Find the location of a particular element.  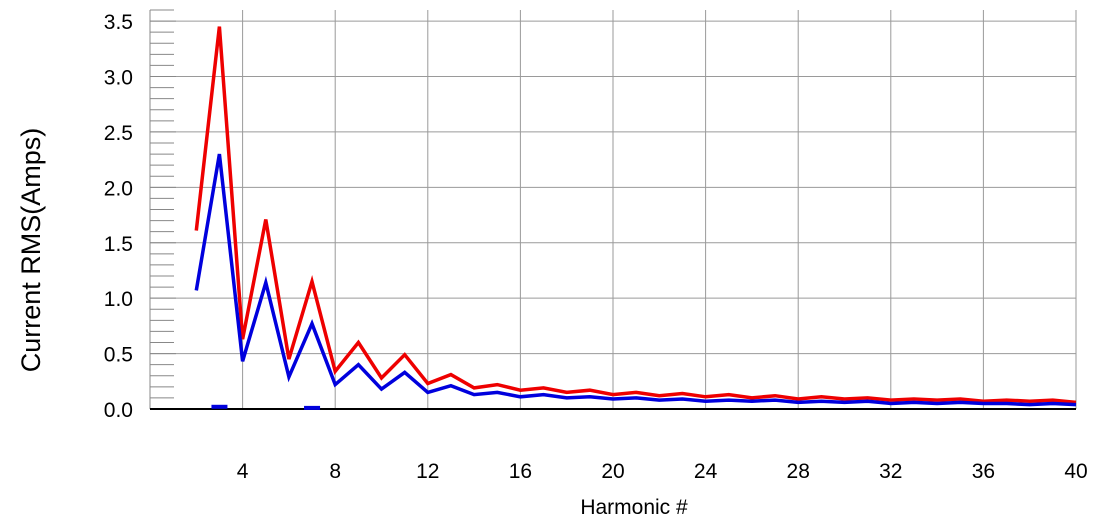

x-tick-label: 8 is located at coordinates (335, 471).